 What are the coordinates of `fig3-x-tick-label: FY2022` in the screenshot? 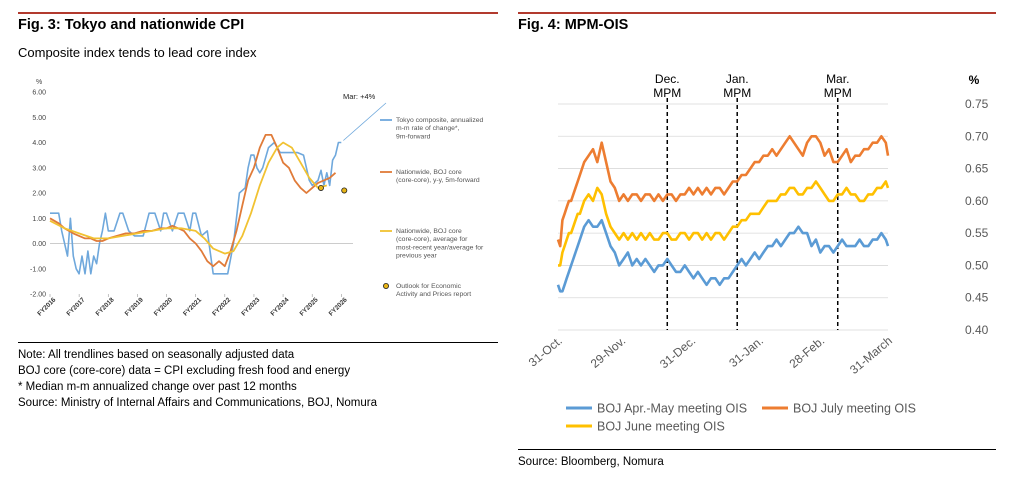 It's located at (221, 306).